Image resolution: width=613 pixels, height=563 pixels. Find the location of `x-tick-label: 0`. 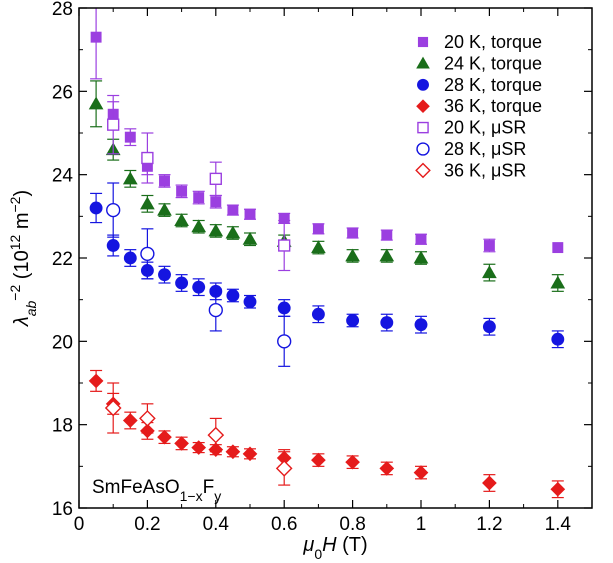

x-tick-label: 0 is located at coordinates (79, 524).